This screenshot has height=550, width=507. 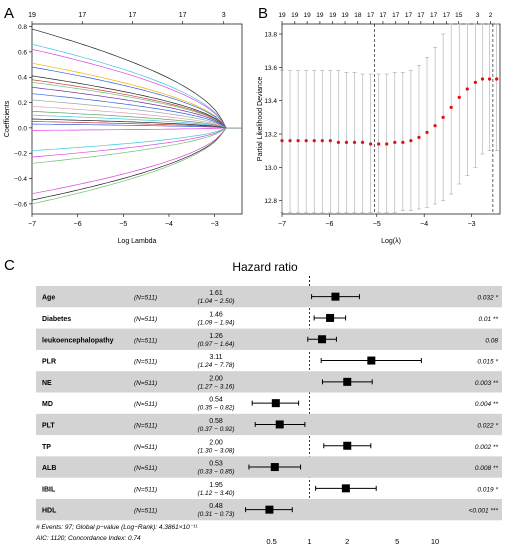 What do you see at coordinates (48, 298) in the screenshot?
I see `variable-label: Age` at bounding box center [48, 298].